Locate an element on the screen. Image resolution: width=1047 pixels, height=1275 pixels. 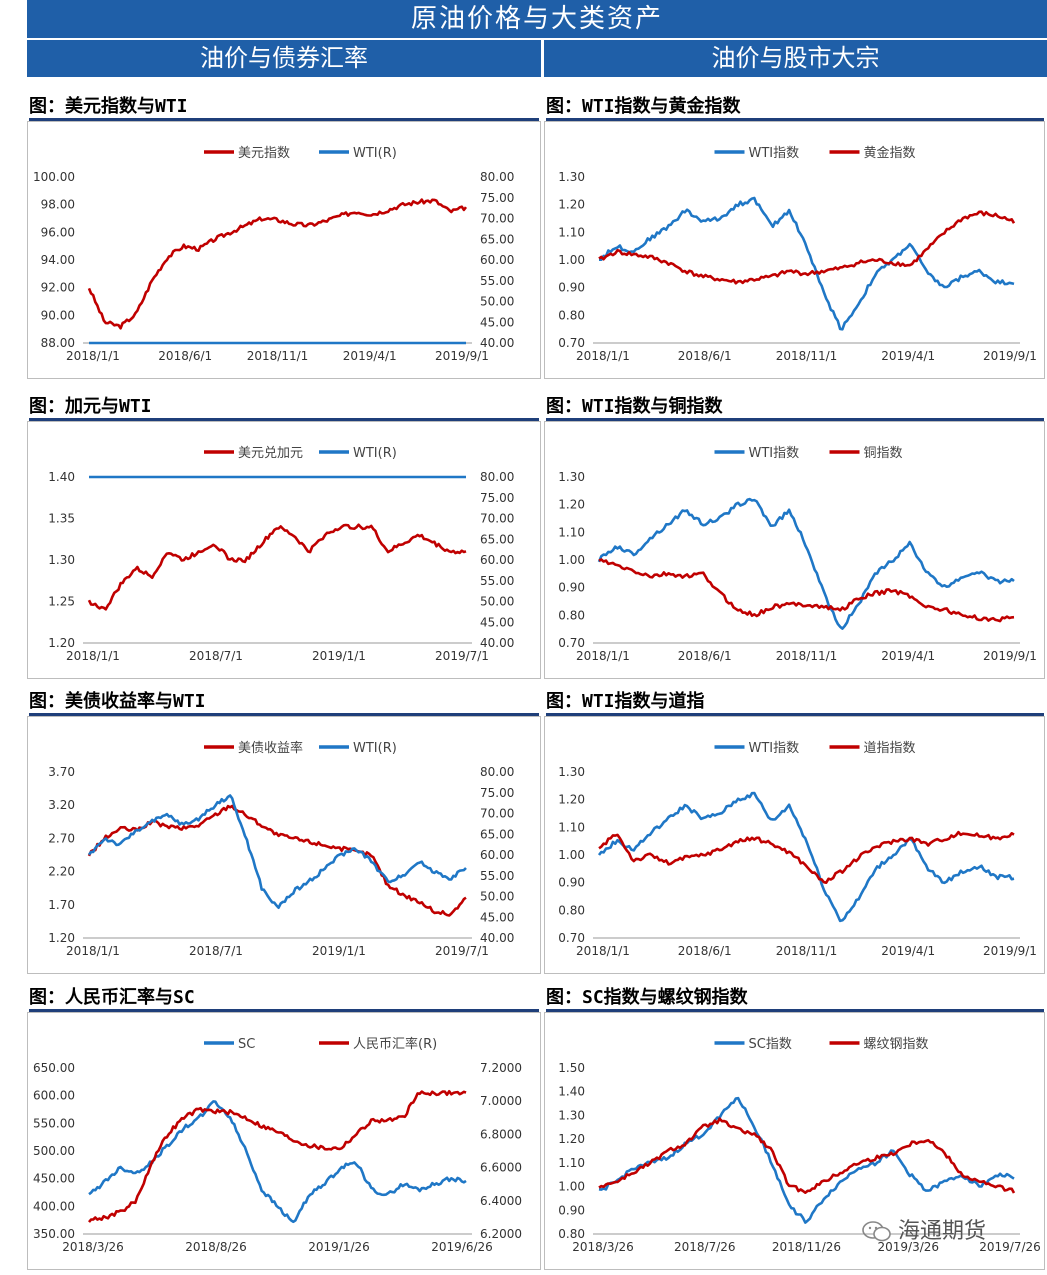
y2-tick-label: 65.00 is located at coordinates (497, 539).